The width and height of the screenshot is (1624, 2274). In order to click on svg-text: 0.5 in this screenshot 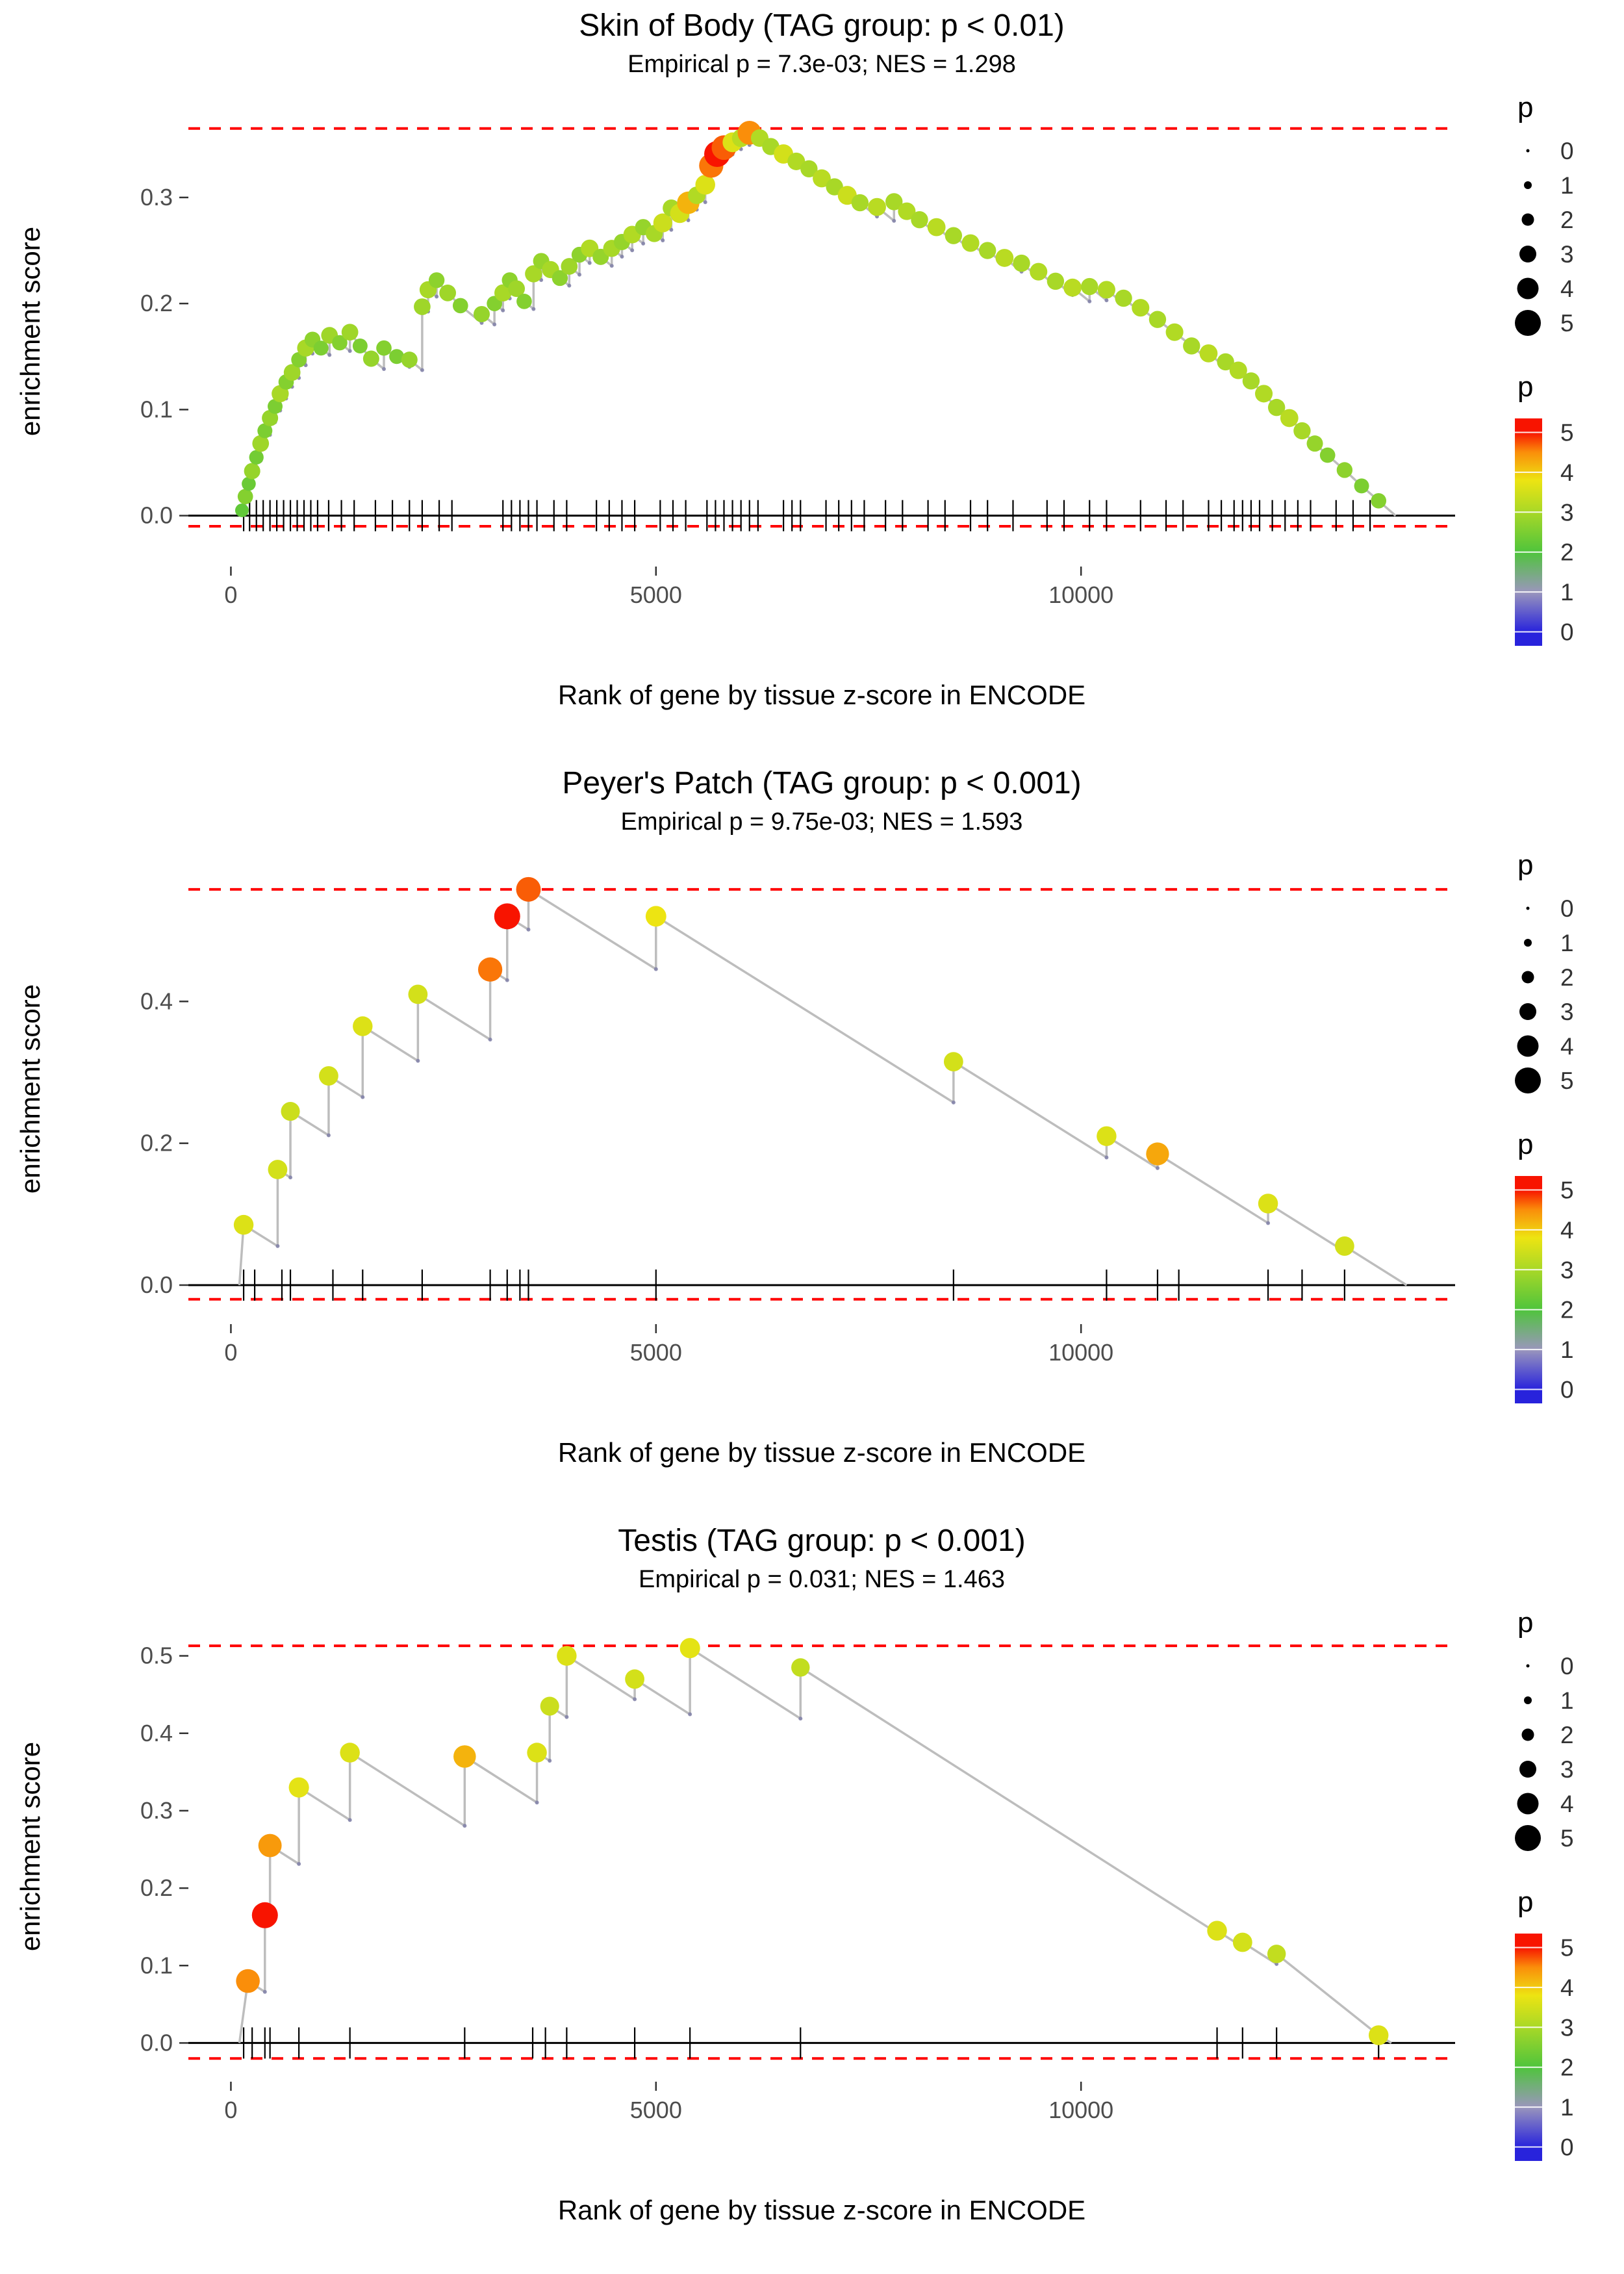, I will do `click(156, 1655)`.